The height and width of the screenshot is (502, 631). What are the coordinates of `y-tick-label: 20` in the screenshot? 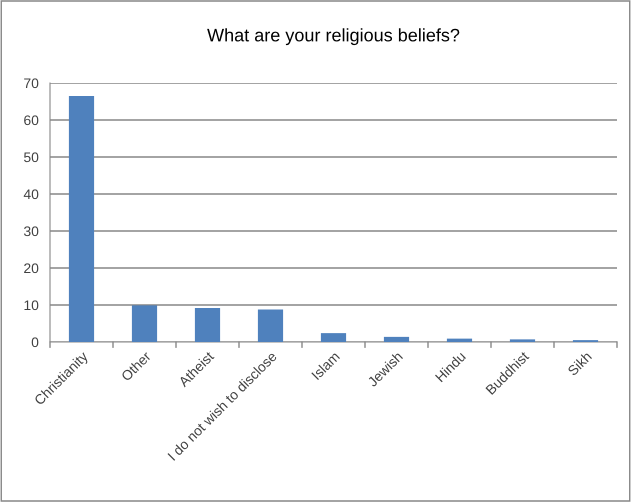 It's located at (31, 268).